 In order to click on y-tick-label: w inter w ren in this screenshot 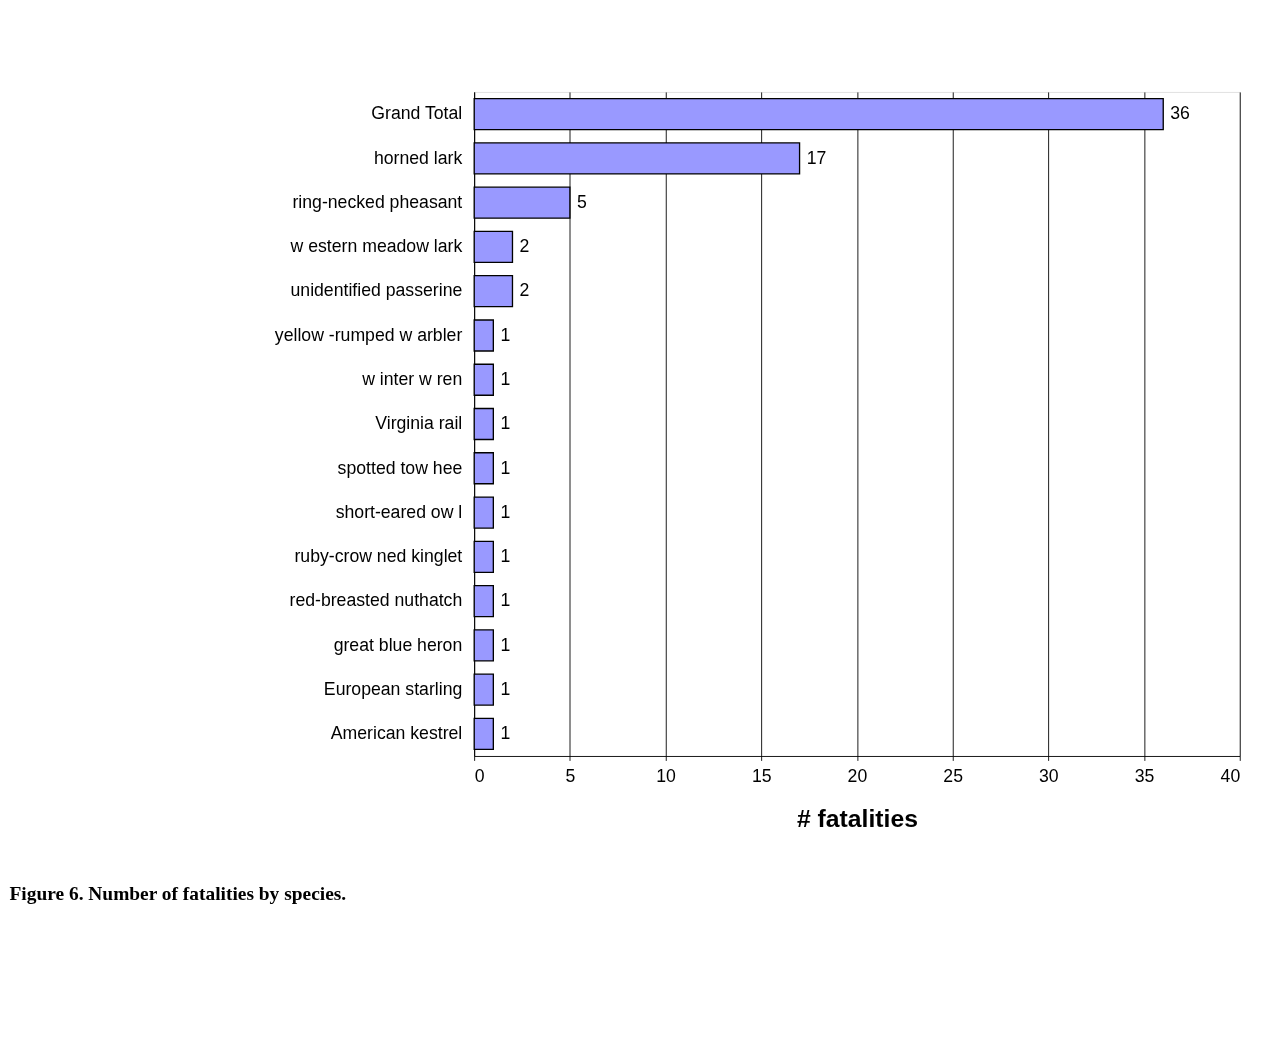, I will do `click(412, 379)`.